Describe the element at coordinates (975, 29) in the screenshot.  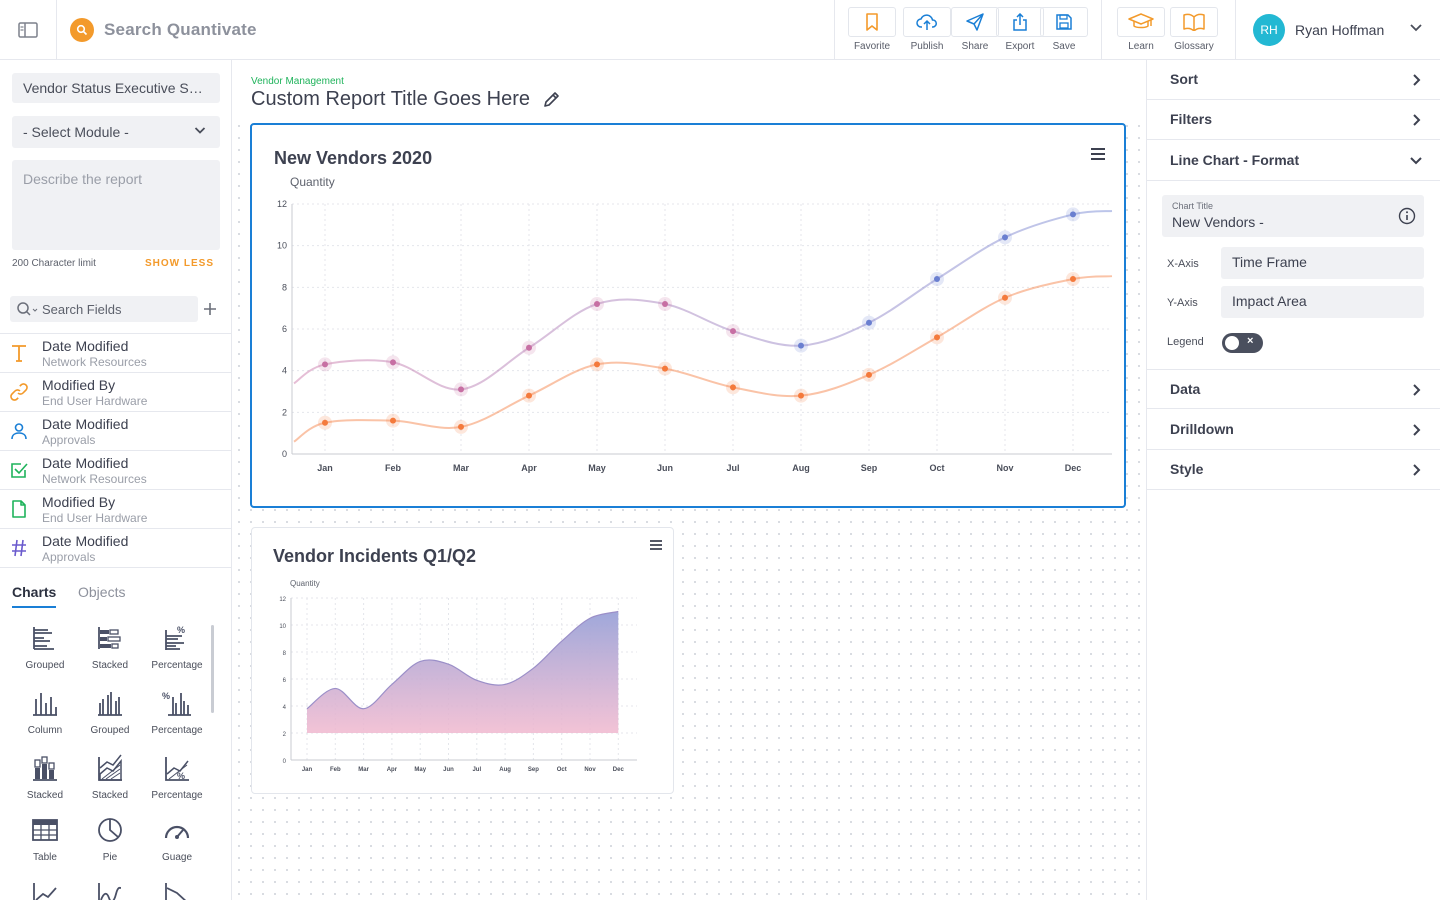
I see `share-button: Share` at that location.